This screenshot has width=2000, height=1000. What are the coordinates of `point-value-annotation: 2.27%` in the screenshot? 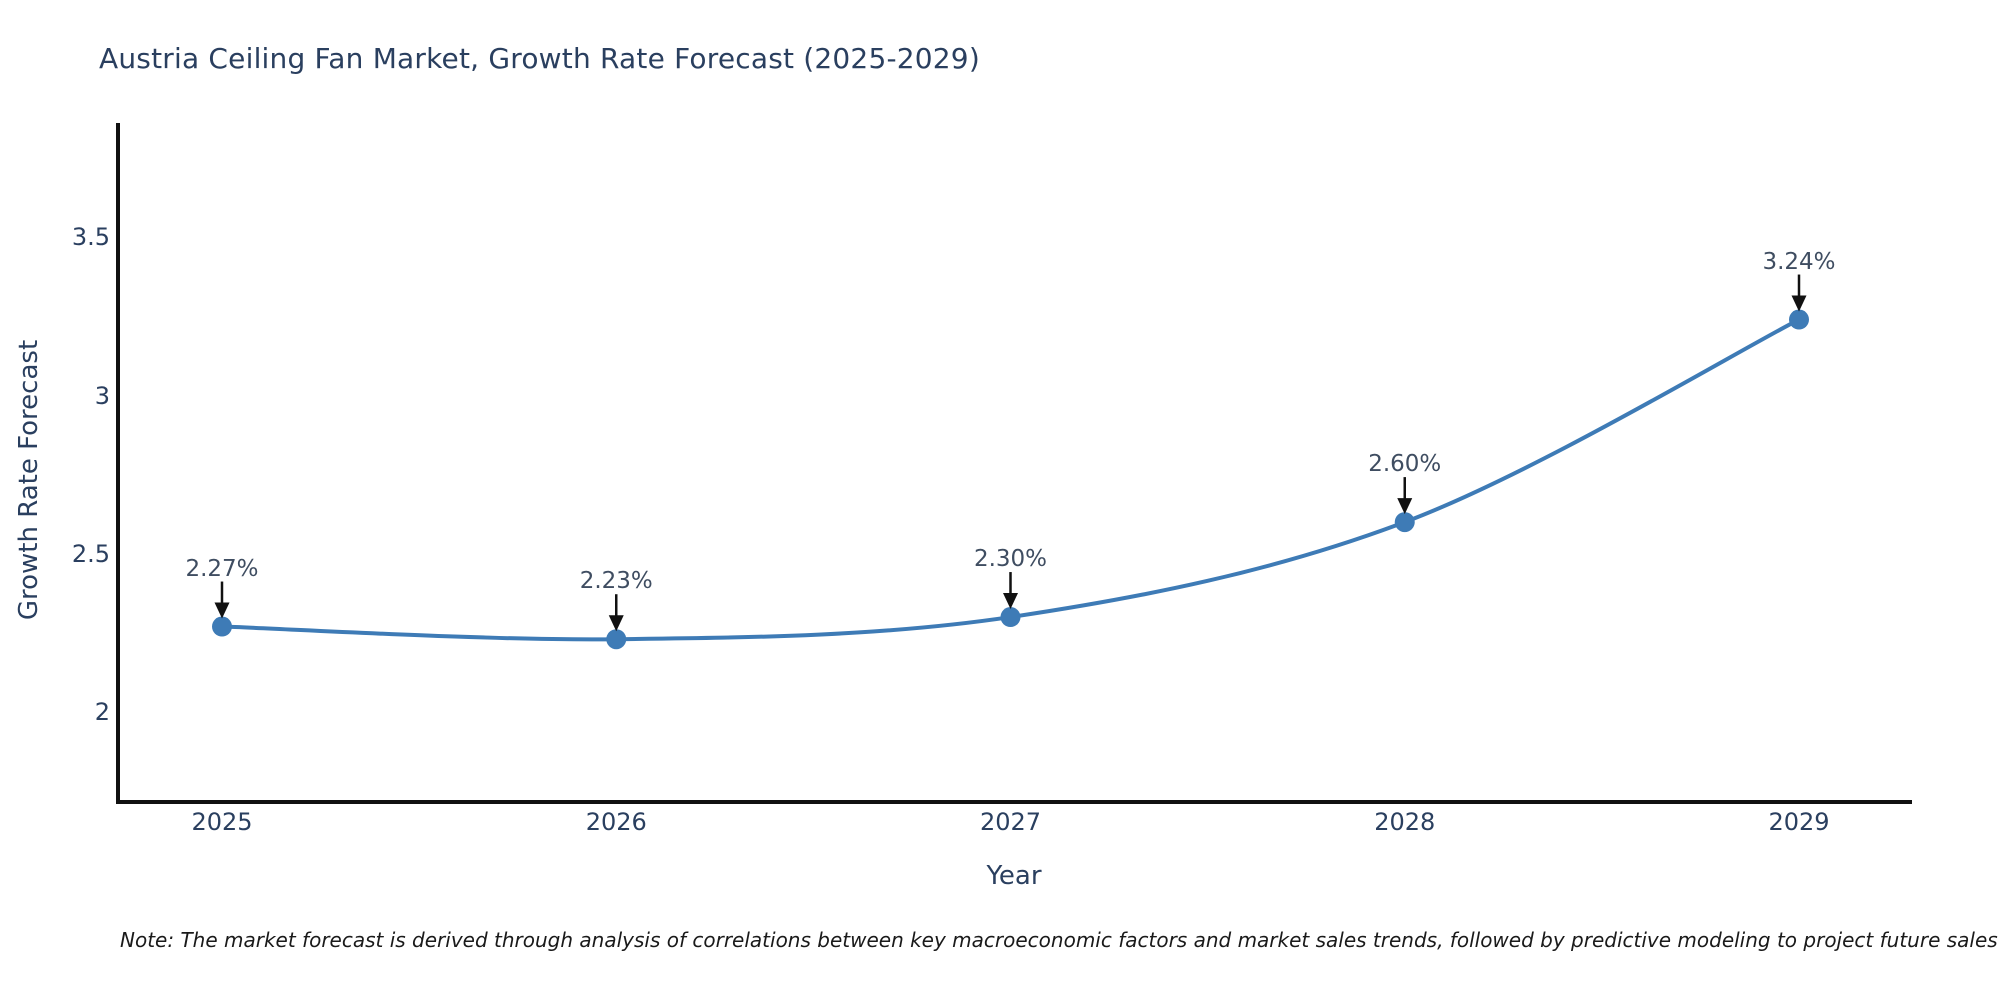 It's located at (222, 568).